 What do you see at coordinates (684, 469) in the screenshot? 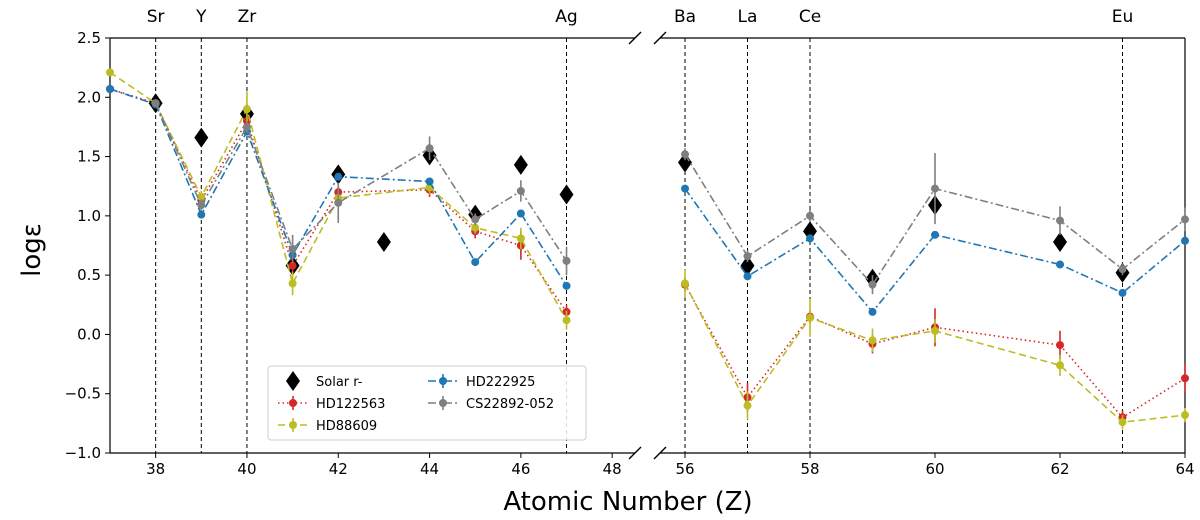
I see `x-tick-label: 56` at bounding box center [684, 469].